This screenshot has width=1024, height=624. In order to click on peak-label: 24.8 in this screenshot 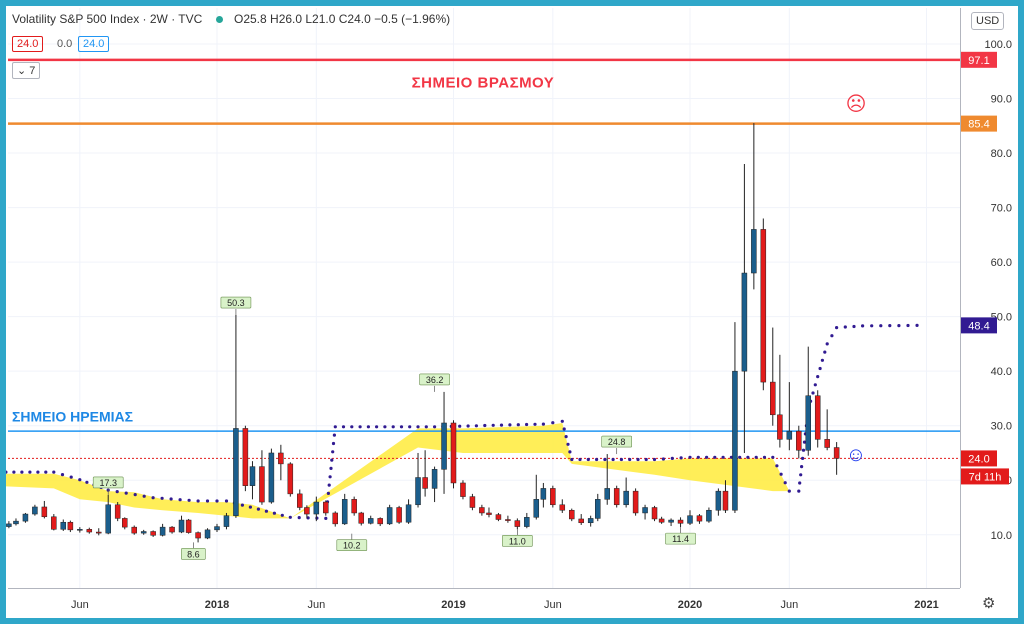, I will do `click(617, 442)`.